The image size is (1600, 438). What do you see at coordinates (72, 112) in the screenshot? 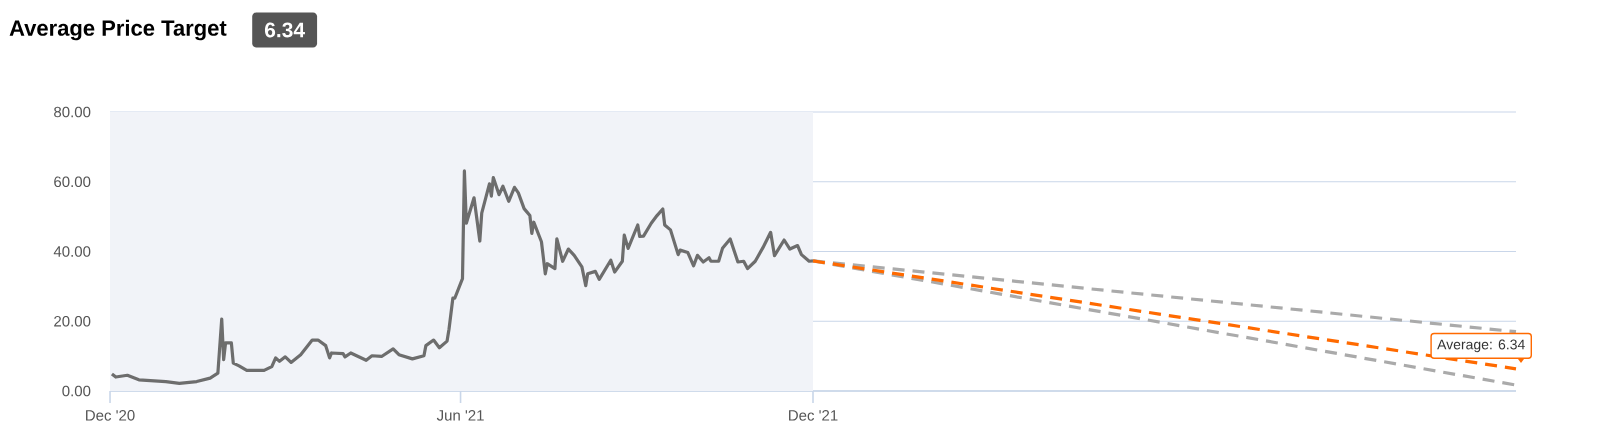
I see `y-tick-label: 80.00` at bounding box center [72, 112].